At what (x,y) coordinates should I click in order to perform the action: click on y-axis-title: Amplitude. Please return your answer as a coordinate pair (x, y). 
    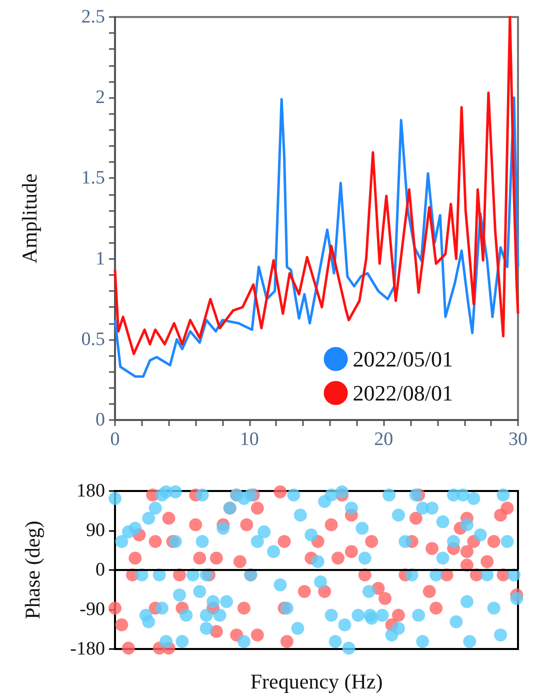
    Looking at the image, I should click on (30, 219).